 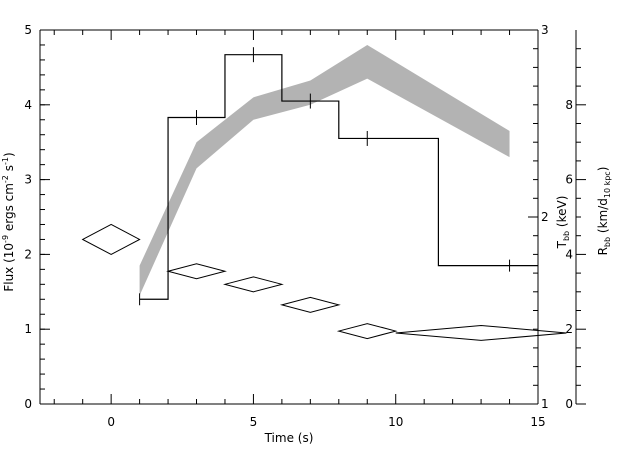 What do you see at coordinates (566, 236) in the screenshot?
I see `temp-axis-label-part: bb` at bounding box center [566, 236].